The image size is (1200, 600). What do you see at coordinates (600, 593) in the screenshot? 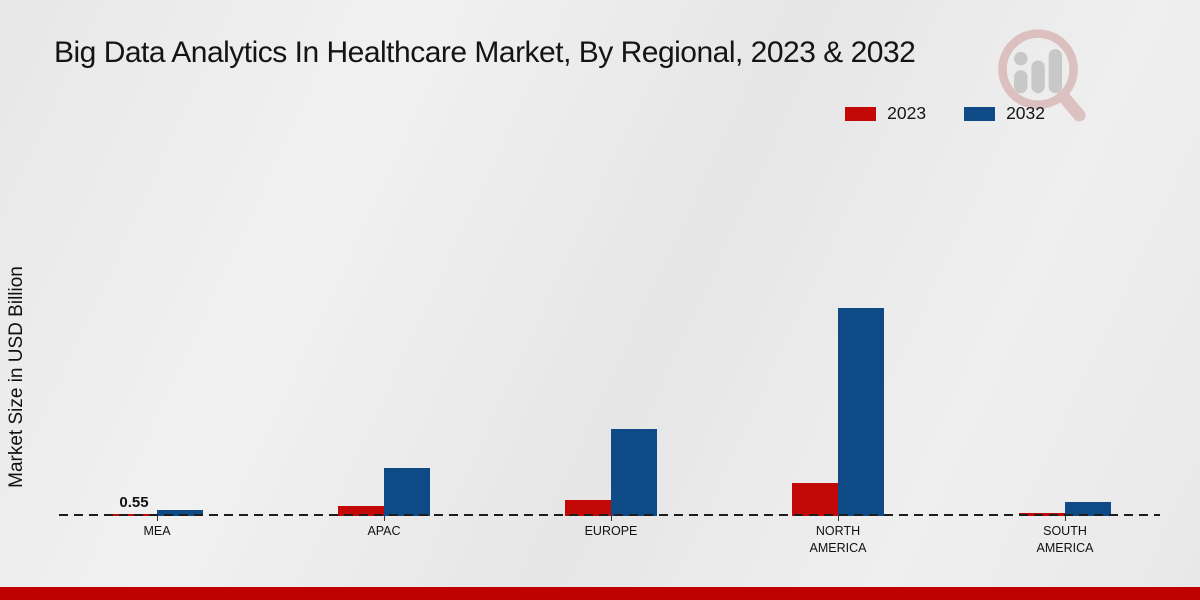
I see `bottom-accent-band` at bounding box center [600, 593].